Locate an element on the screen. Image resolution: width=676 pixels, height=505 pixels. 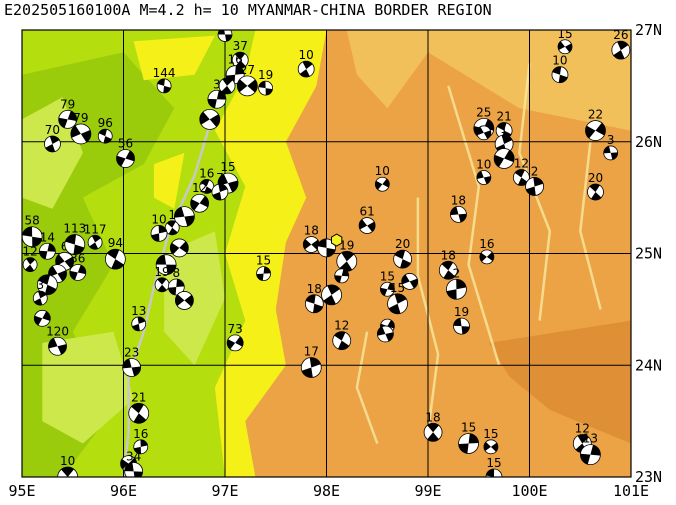
event-symbol: 2 is located at coordinates (456, 283).